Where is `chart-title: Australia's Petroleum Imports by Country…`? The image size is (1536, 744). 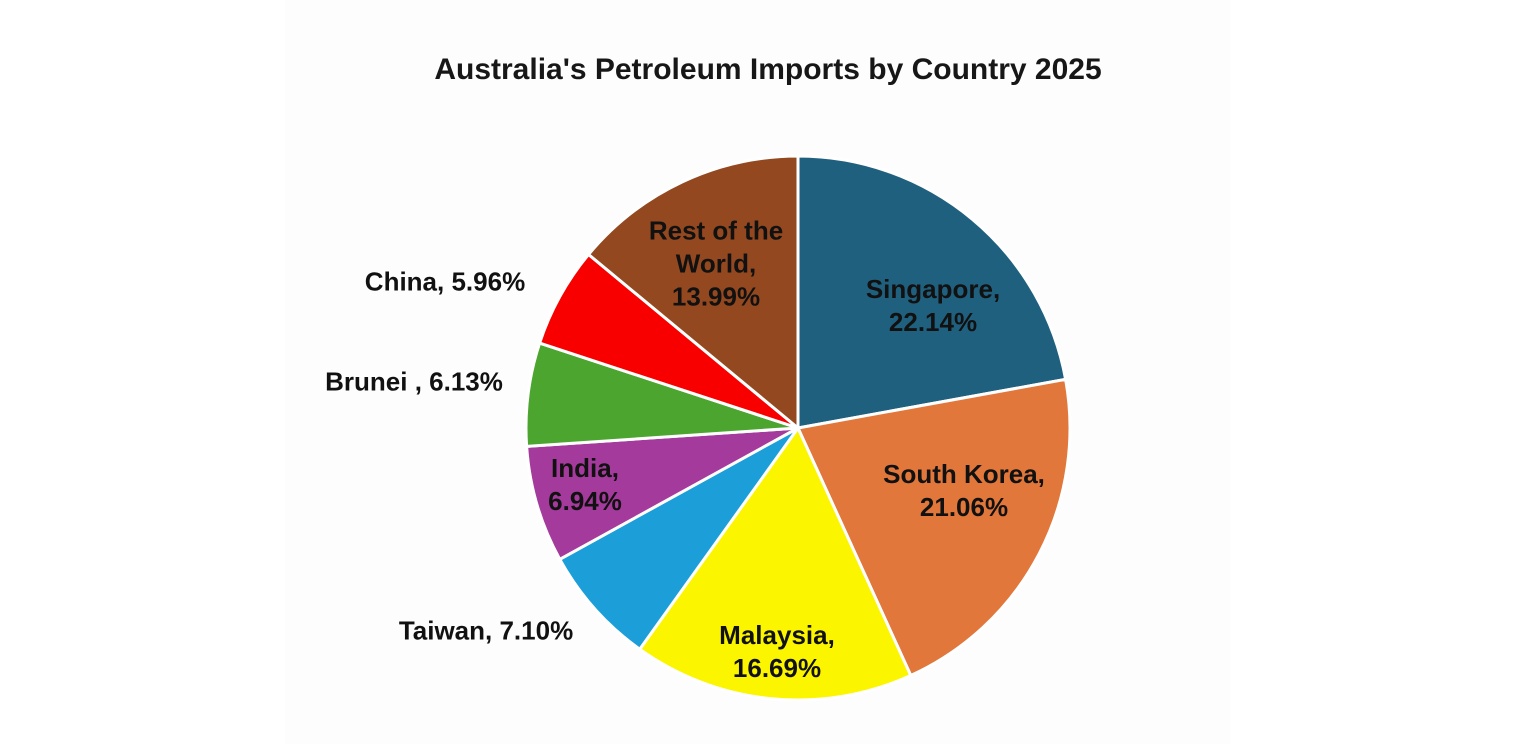
chart-title: Australia's Petroleum Imports by Country… is located at coordinates (768, 69).